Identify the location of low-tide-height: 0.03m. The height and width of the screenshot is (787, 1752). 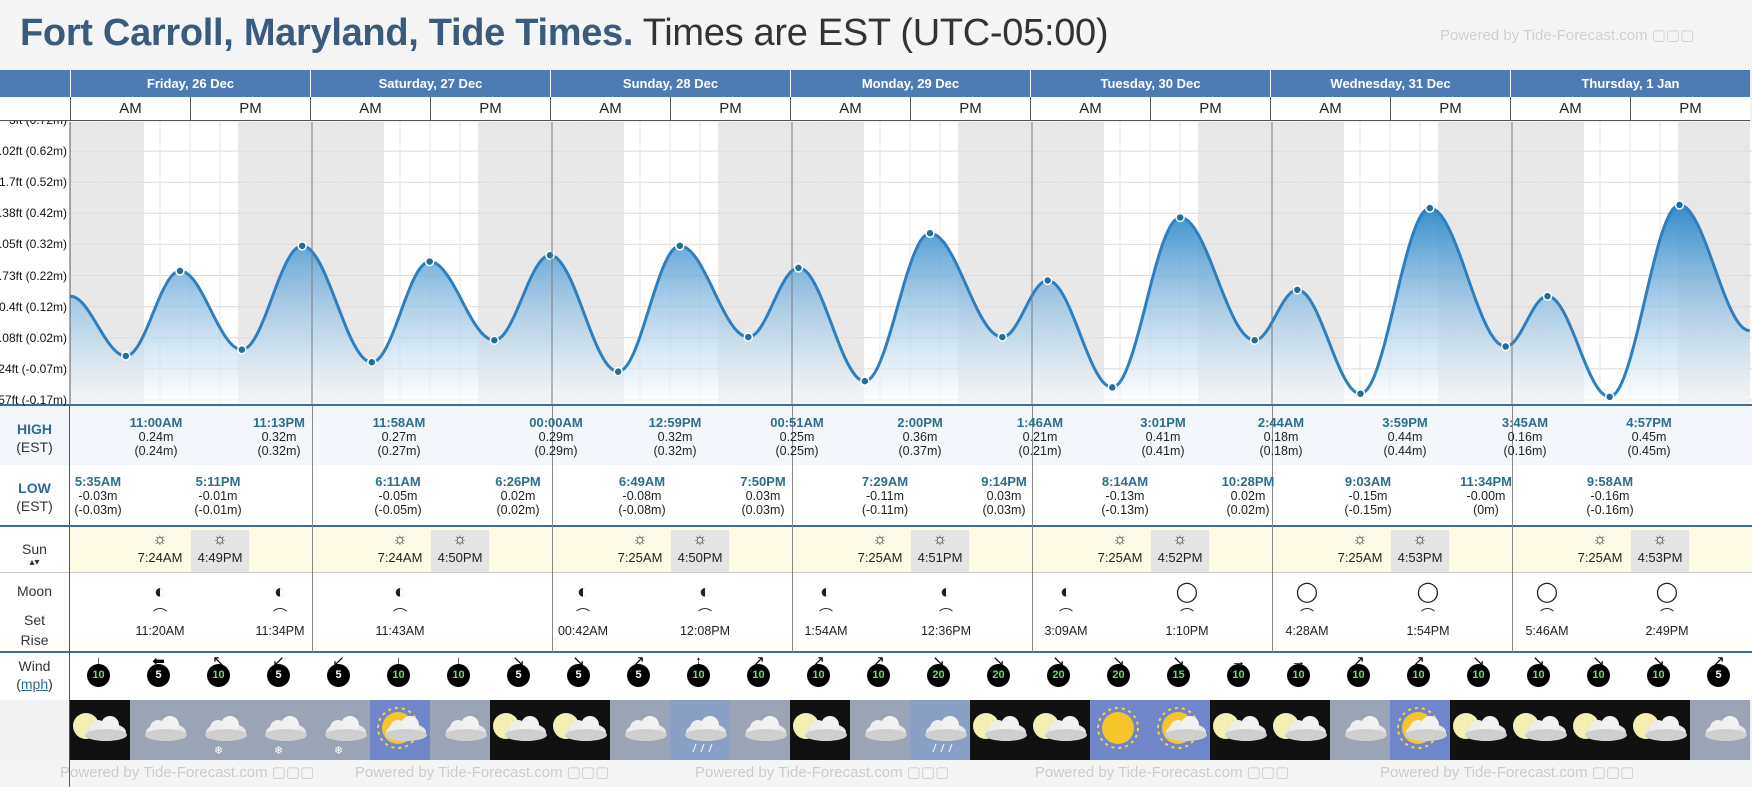
(763, 496).